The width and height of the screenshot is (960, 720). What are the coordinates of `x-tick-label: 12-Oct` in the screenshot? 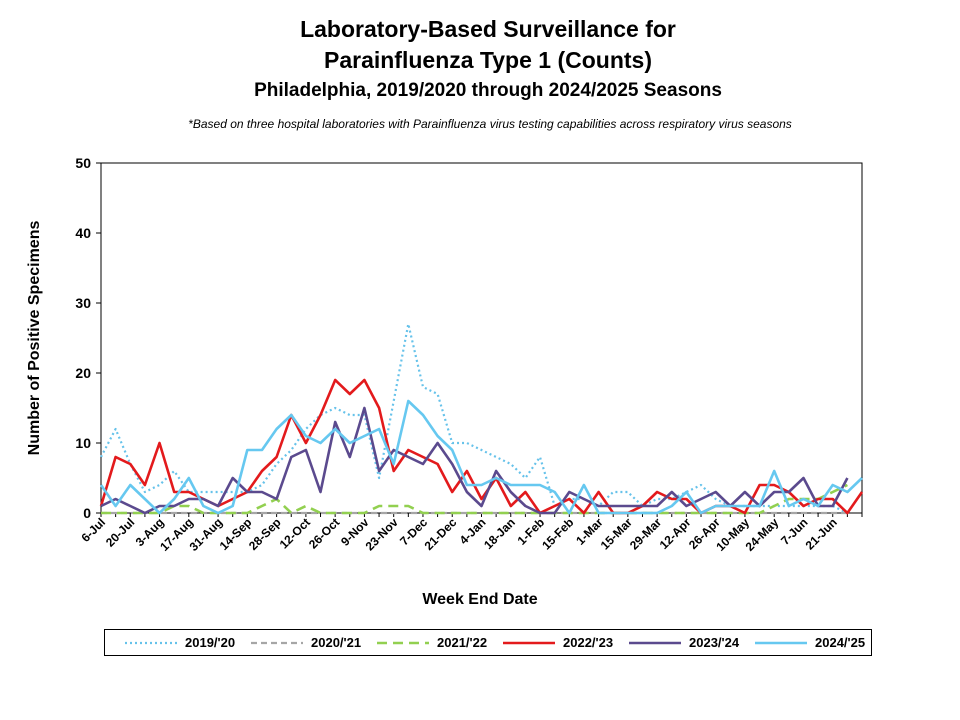 It's located at (295, 533).